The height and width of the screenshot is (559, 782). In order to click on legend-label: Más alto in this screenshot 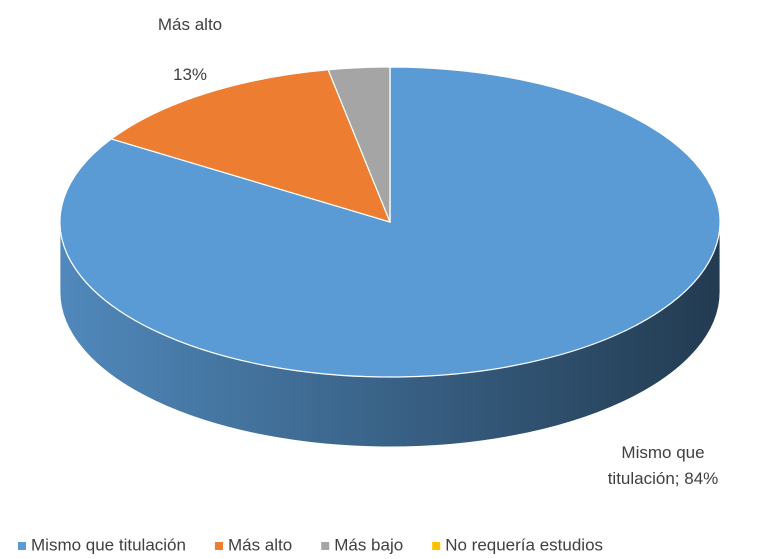, I will do `click(260, 544)`.